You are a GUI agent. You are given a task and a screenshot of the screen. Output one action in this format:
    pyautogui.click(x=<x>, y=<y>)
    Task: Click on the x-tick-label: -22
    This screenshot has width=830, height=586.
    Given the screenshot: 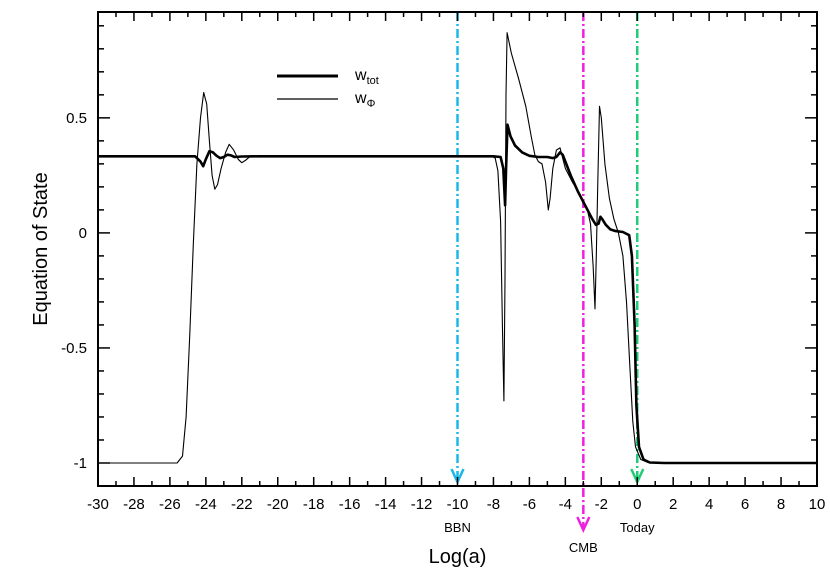 What is the action you would take?
    pyautogui.click(x=242, y=504)
    